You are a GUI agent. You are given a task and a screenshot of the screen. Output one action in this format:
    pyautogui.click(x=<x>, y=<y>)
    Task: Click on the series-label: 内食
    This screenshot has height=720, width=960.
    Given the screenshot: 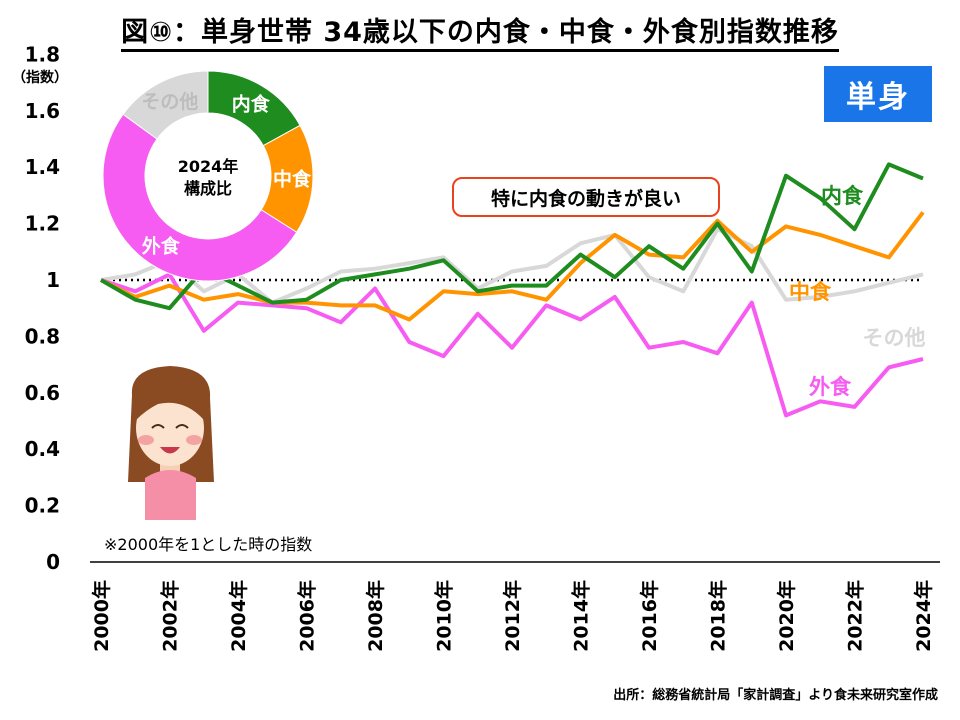 What is the action you would take?
    pyautogui.click(x=842, y=196)
    